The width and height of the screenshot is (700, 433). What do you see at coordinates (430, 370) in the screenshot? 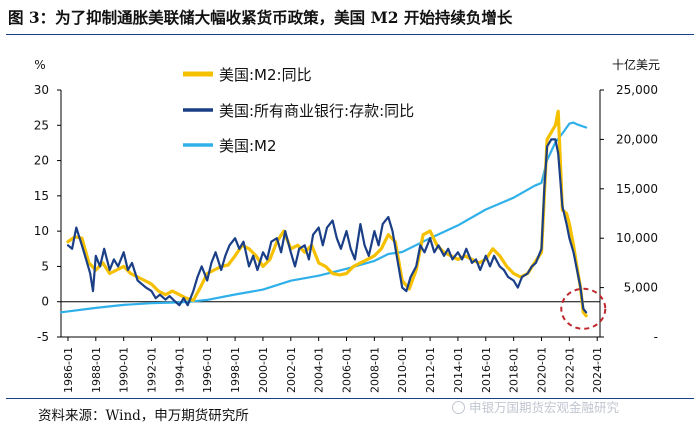
I see `x-tick-label: 2012-01` at bounding box center [430, 370].